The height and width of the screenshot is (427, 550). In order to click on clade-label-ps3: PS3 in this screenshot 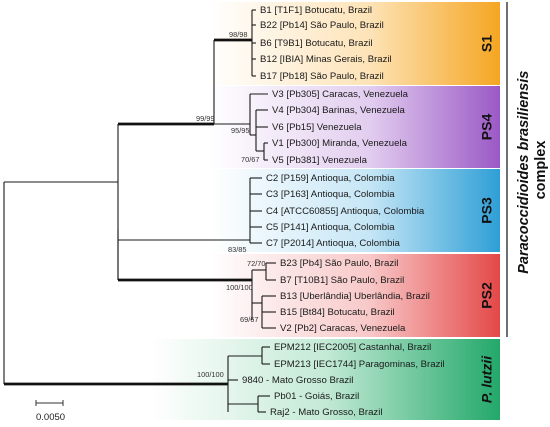, I will do `click(487, 210)`.